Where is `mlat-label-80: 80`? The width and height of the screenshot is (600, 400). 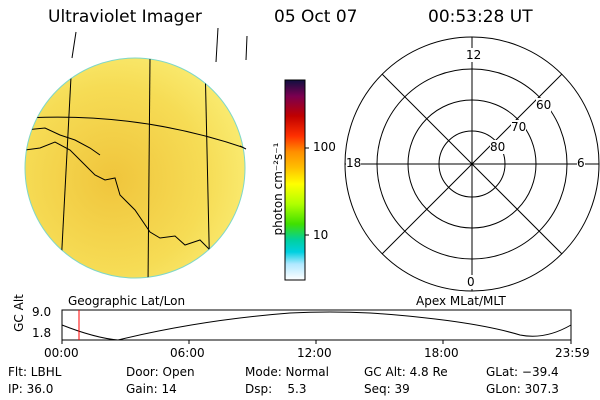
mlat-label-80: 80 is located at coordinates (498, 147).